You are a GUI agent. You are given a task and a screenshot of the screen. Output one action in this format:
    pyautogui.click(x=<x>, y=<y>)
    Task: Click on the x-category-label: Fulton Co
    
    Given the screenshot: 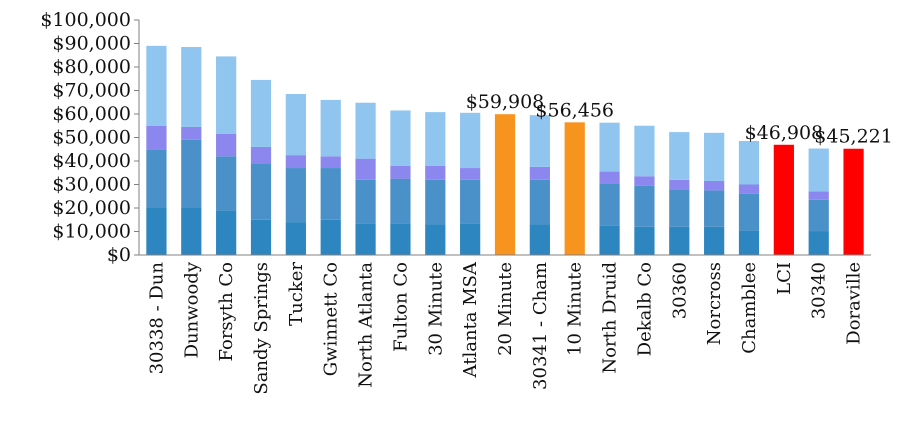 What is the action you would take?
    pyautogui.click(x=400, y=307)
    